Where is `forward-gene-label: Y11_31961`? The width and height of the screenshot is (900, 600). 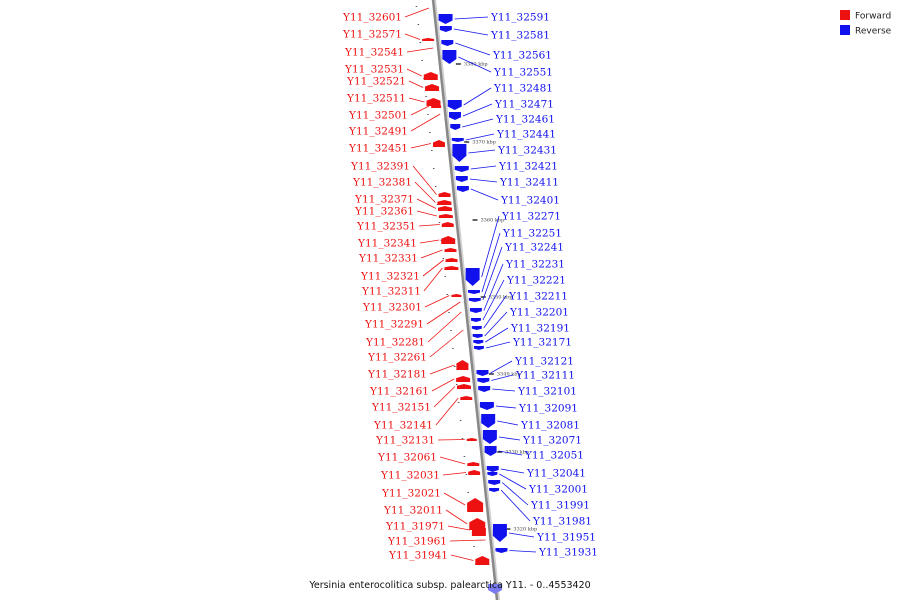
forward-gene-label: Y11_31961 is located at coordinates (417, 542).